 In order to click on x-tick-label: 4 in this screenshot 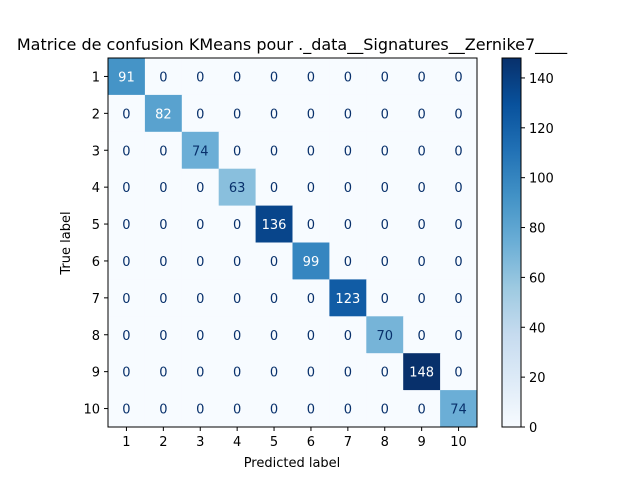, I will do `click(237, 442)`.